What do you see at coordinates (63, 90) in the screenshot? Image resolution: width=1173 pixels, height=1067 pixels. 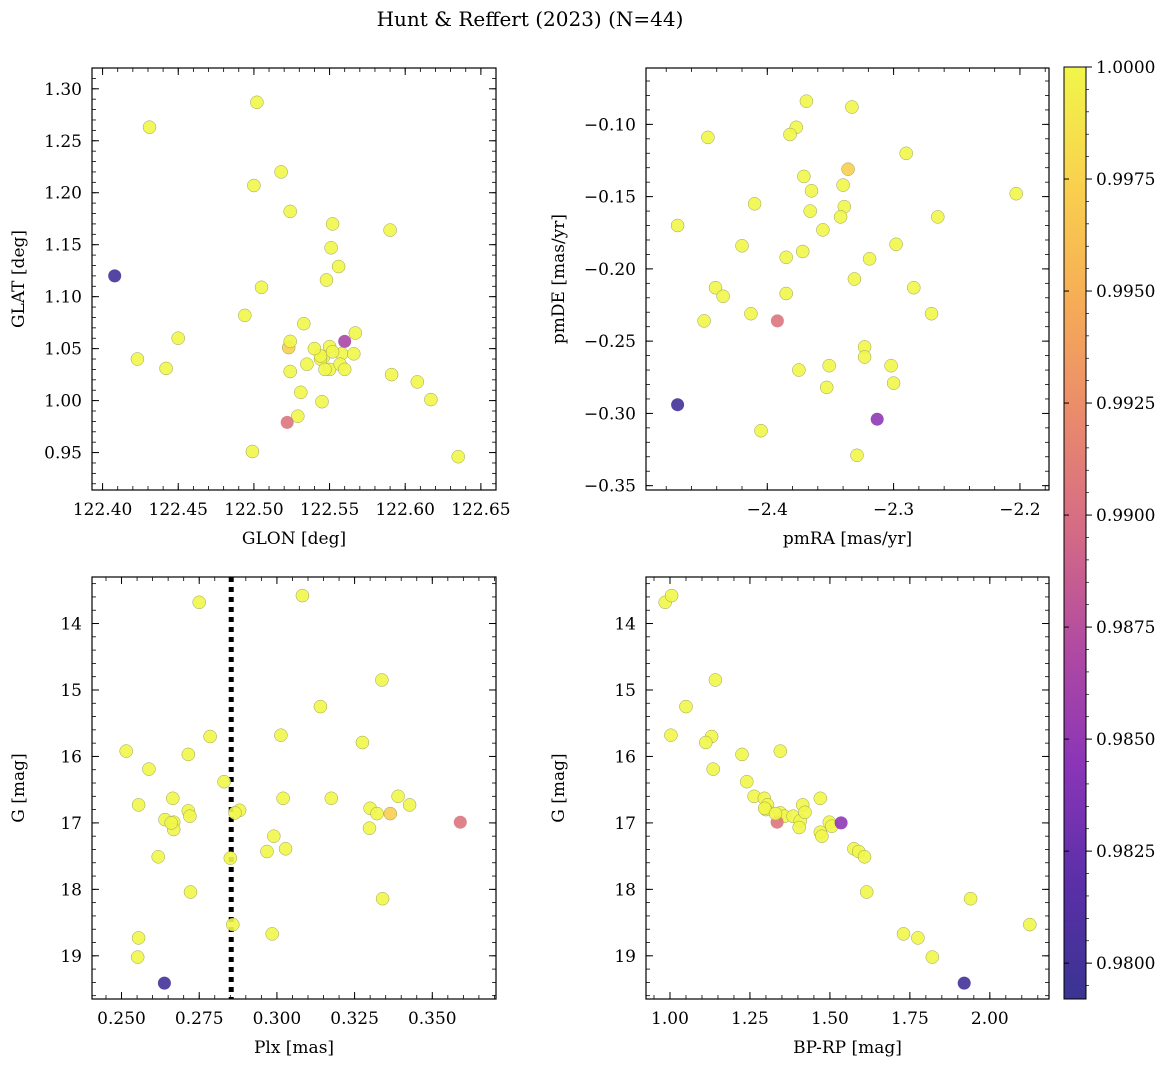 I see `y-tick-label: 1.30` at bounding box center [63, 90].